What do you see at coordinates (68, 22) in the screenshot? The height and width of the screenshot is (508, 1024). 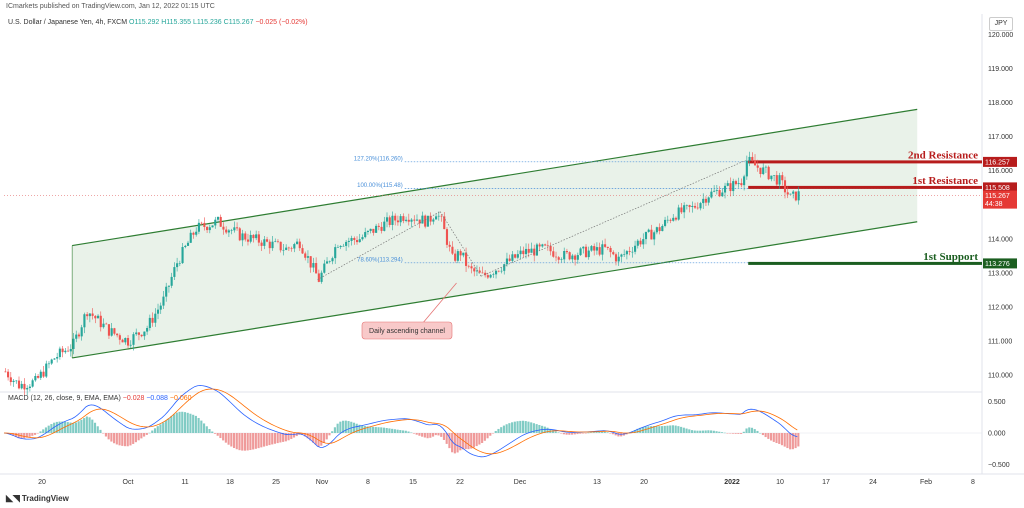 I see `symbol-name: U.S. Dollar / Japanese Yen, 4h, FXCM` at bounding box center [68, 22].